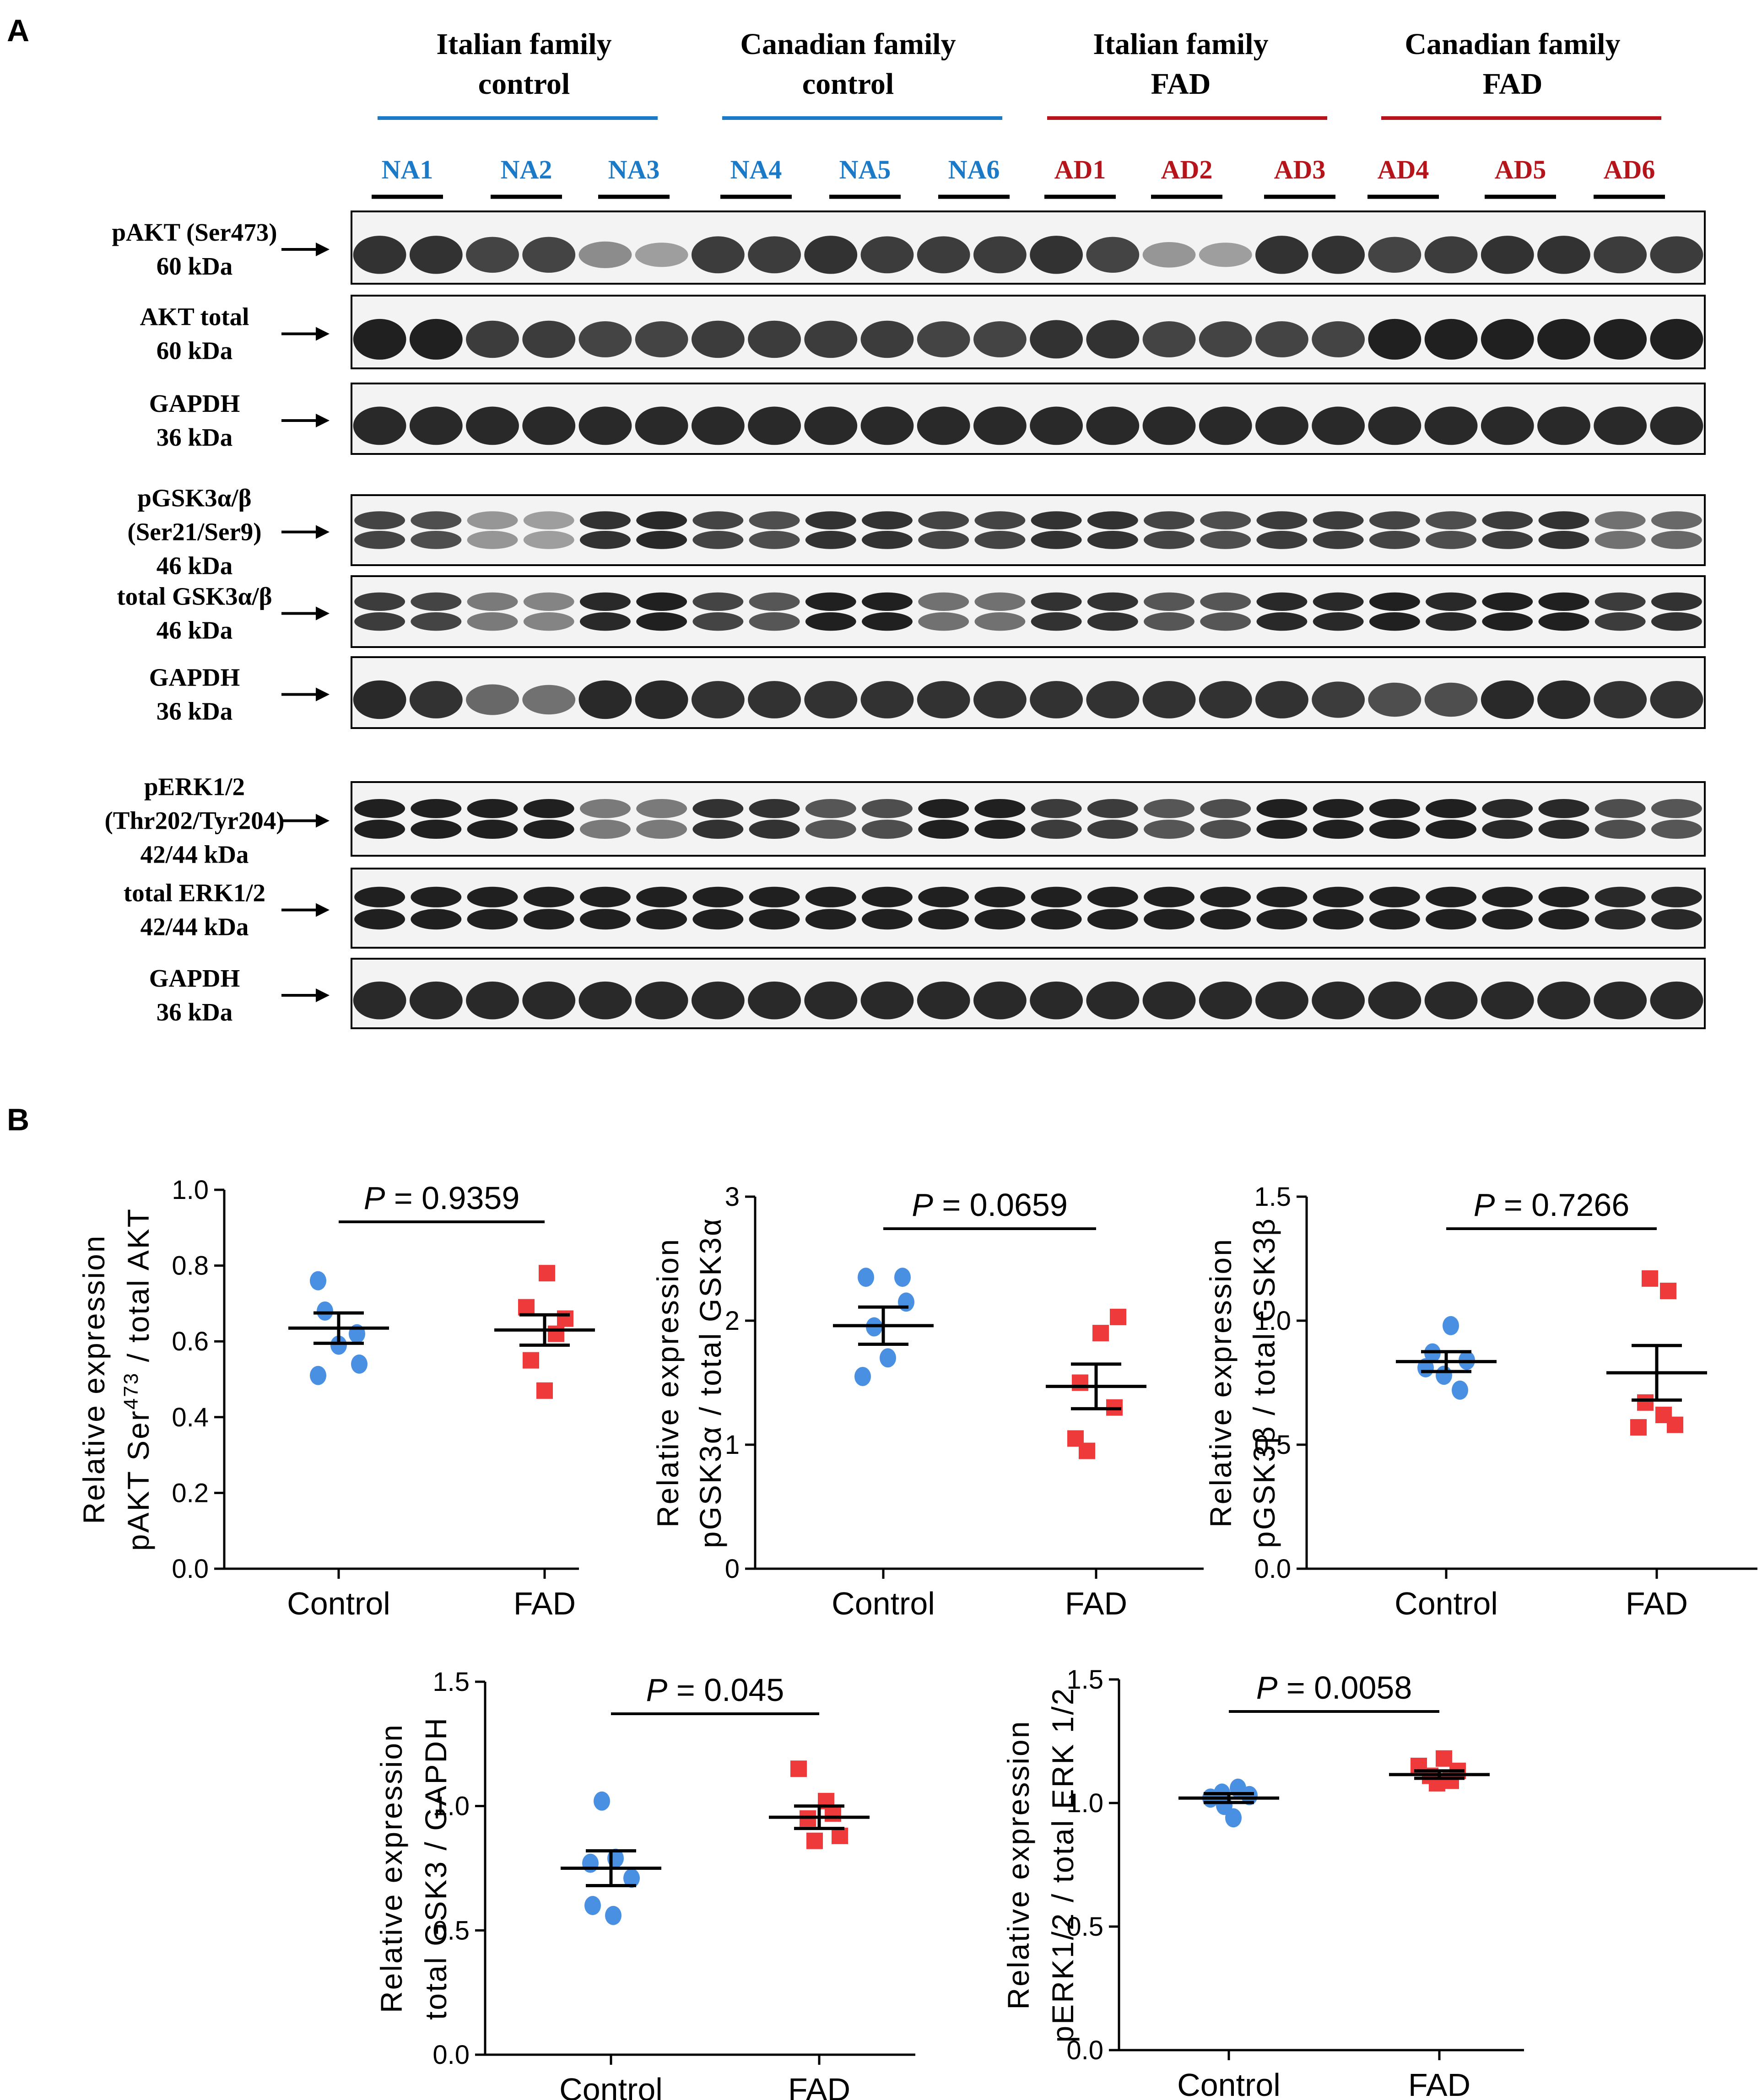 The image size is (1762, 2100). I want to click on group-title-line1: Italian family, so click(1180, 44).